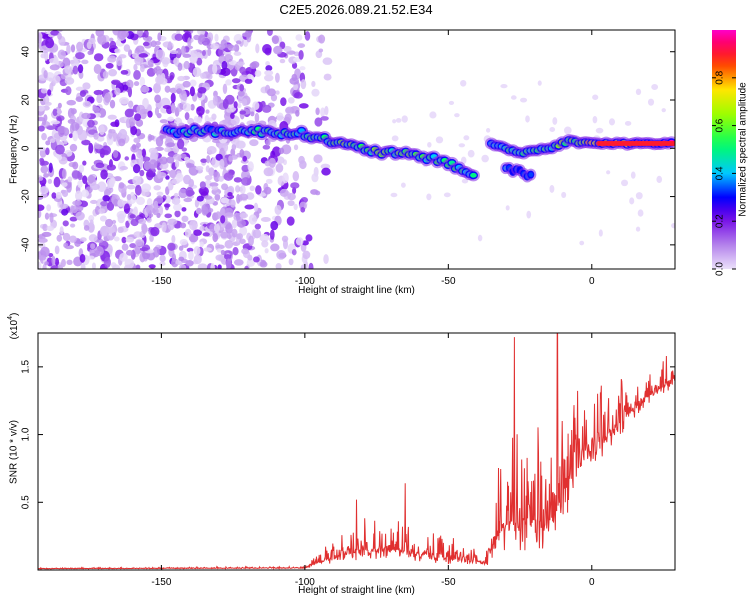 This screenshot has height=600, width=750. What do you see at coordinates (26, 52) in the screenshot?
I see `y-tick-label: 40` at bounding box center [26, 52].